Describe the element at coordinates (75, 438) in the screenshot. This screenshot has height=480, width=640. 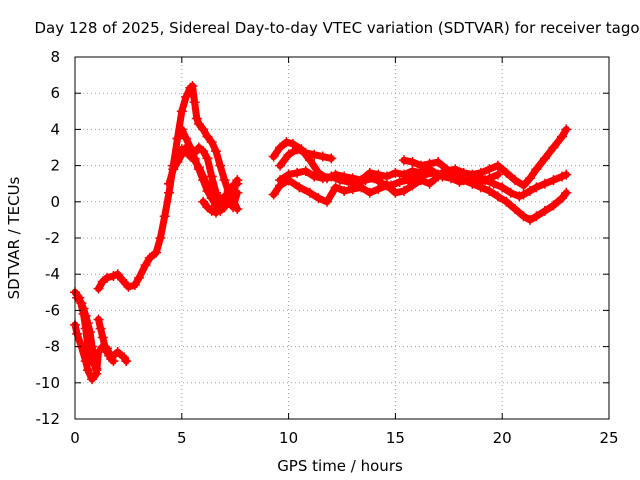
I see `x-tick-label: 0` at that location.